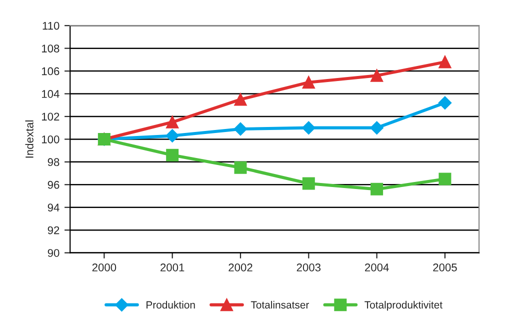 The height and width of the screenshot is (320, 508). What do you see at coordinates (308, 268) in the screenshot?
I see `x-tick-label: 2003` at bounding box center [308, 268].